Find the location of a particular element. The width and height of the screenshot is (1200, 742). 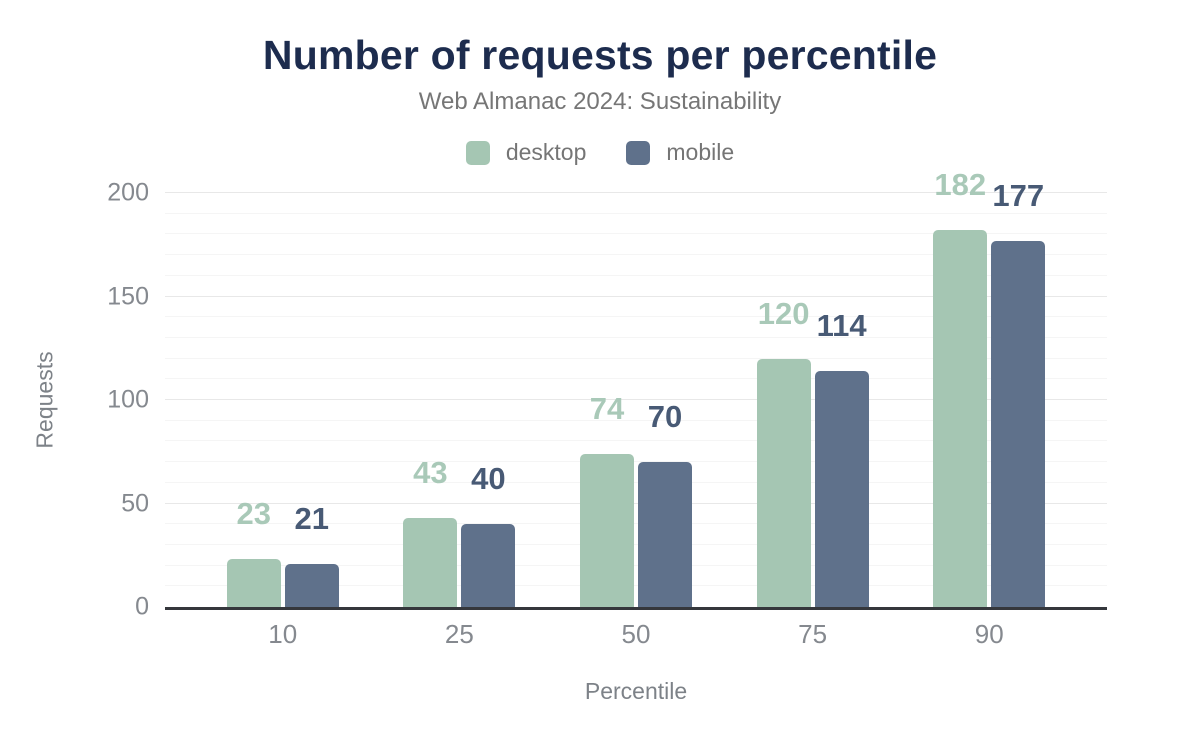

bar-desktop-p75 is located at coordinates (783, 482).